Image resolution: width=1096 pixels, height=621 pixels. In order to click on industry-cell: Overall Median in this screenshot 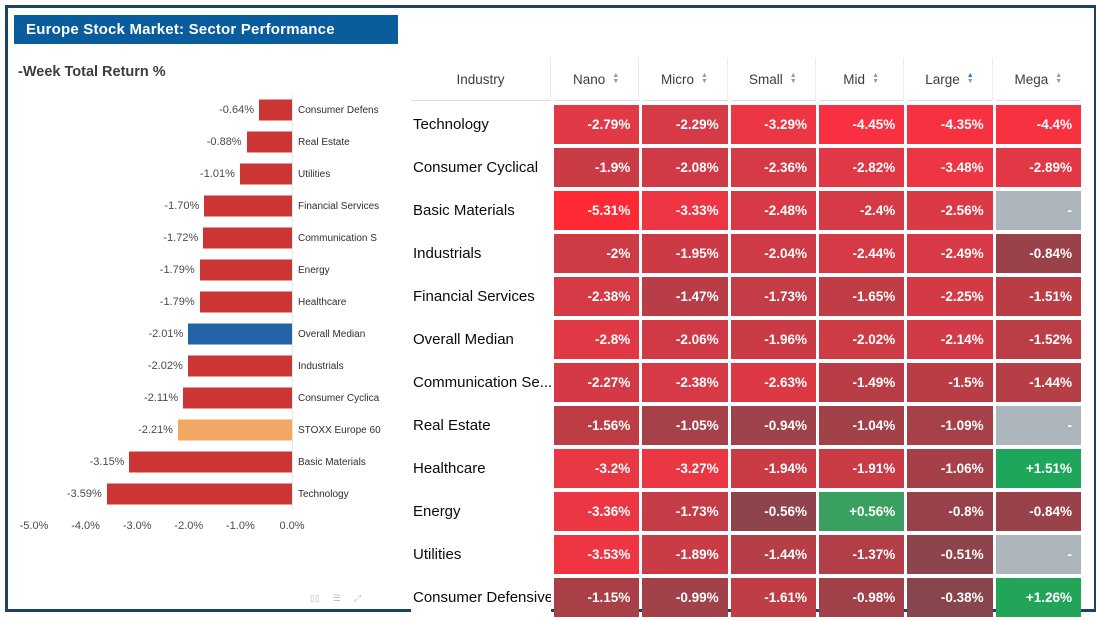, I will do `click(481, 339)`.